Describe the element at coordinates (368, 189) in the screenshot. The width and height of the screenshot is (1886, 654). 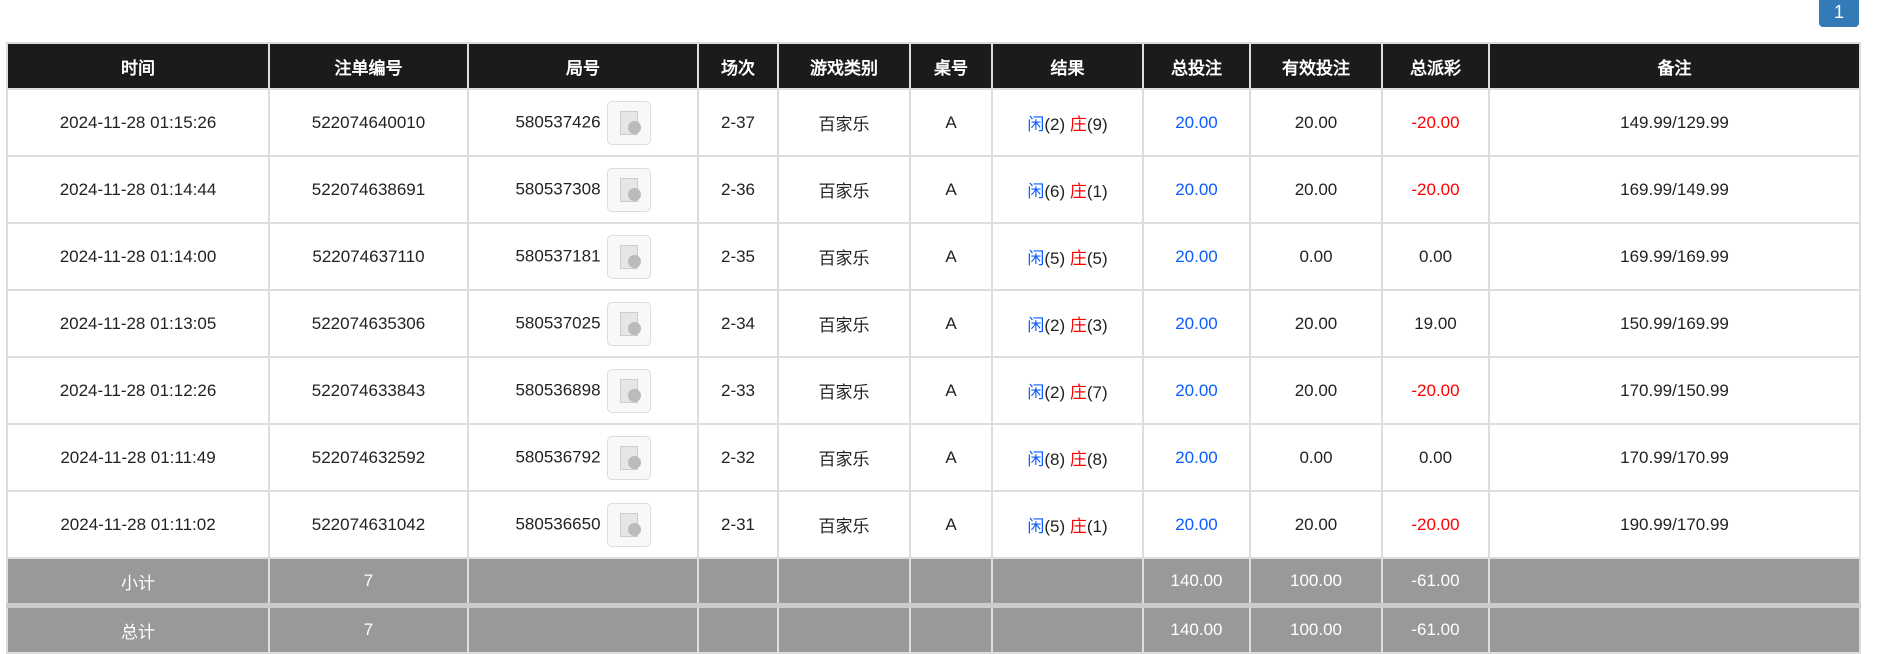
I see `cell-bet-id: 522074638691` at that location.